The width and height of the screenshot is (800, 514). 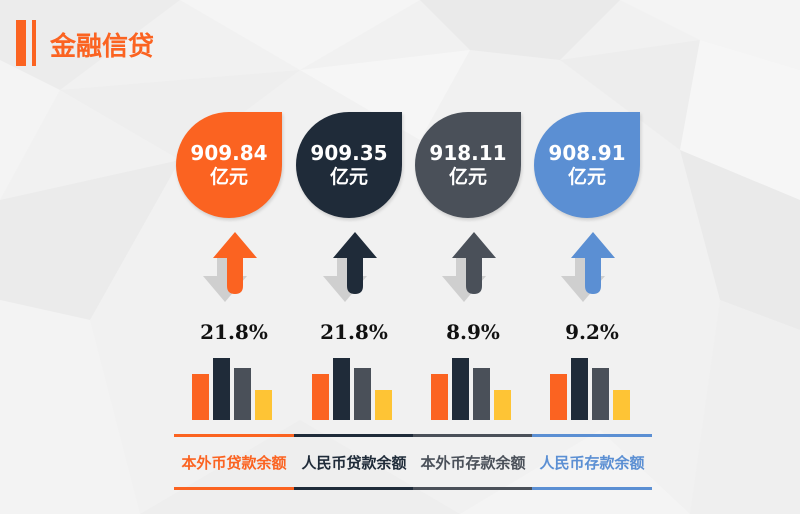 What do you see at coordinates (349, 153) in the screenshot?
I see `amount-value: 909.35` at bounding box center [349, 153].